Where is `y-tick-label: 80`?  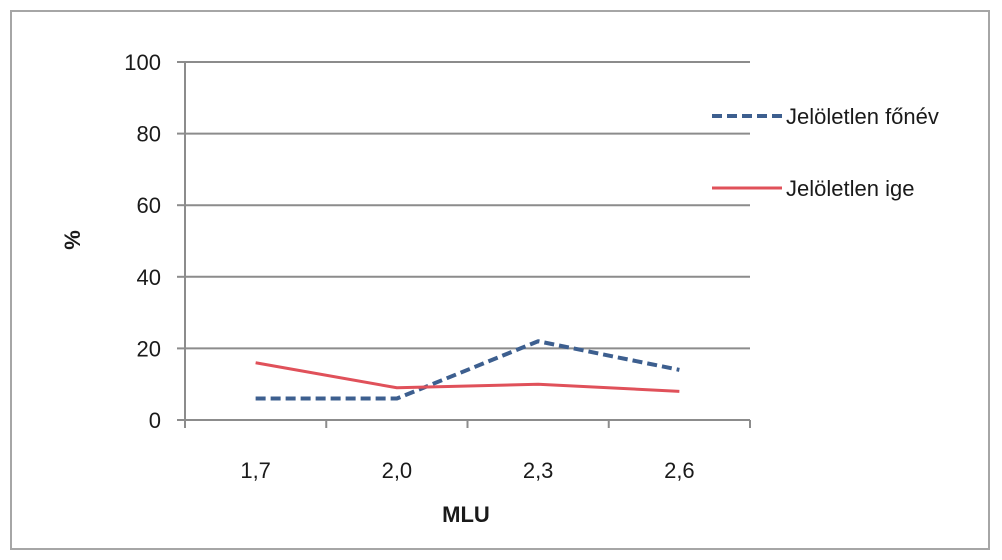 y-tick-label: 80 is located at coordinates (149, 134).